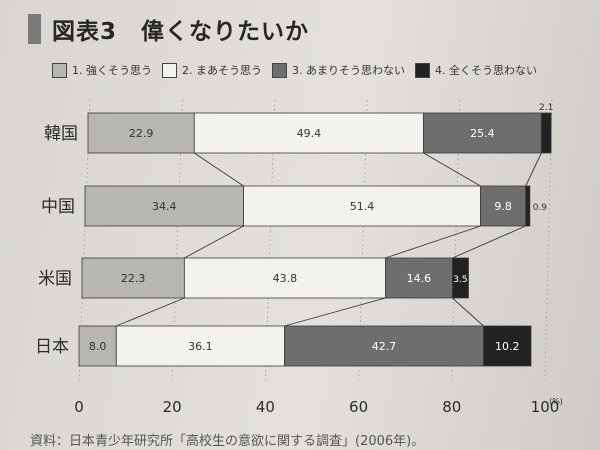 The height and width of the screenshot is (450, 600). What do you see at coordinates (52, 347) in the screenshot?
I see `category-label: 日本` at bounding box center [52, 347].